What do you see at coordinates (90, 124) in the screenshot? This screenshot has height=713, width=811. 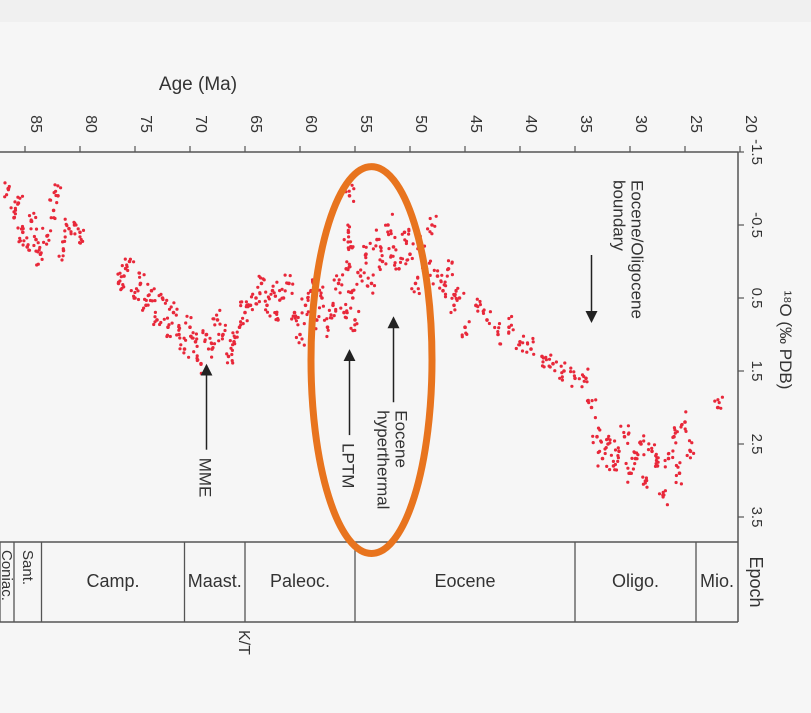 I see `age-tick-label: 80` at bounding box center [90, 124].